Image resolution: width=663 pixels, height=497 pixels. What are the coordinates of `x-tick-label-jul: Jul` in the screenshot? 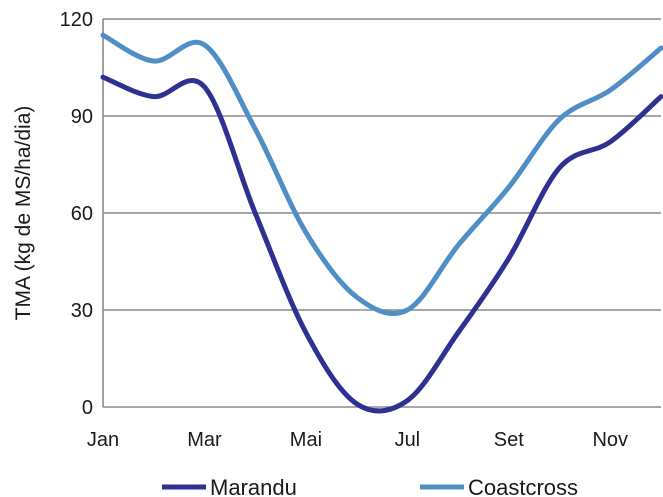 It's located at (408, 440).